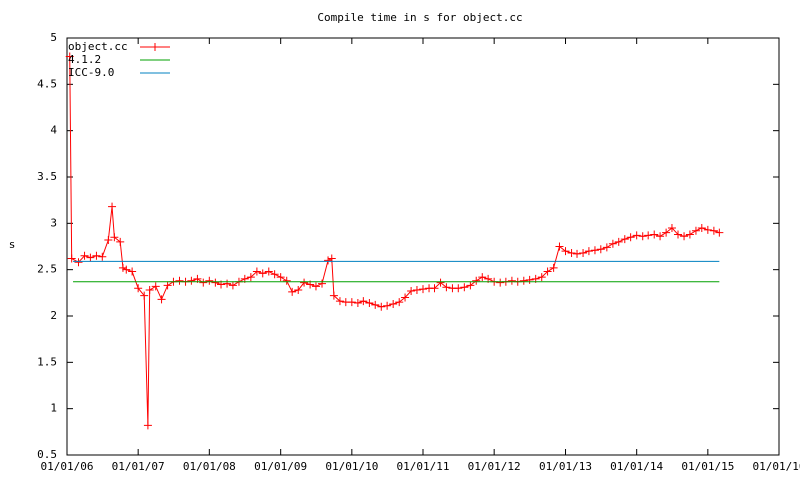 This screenshot has height=480, width=800. What do you see at coordinates (636, 466) in the screenshot?
I see `x-tick-label: 01/01/14` at bounding box center [636, 466].